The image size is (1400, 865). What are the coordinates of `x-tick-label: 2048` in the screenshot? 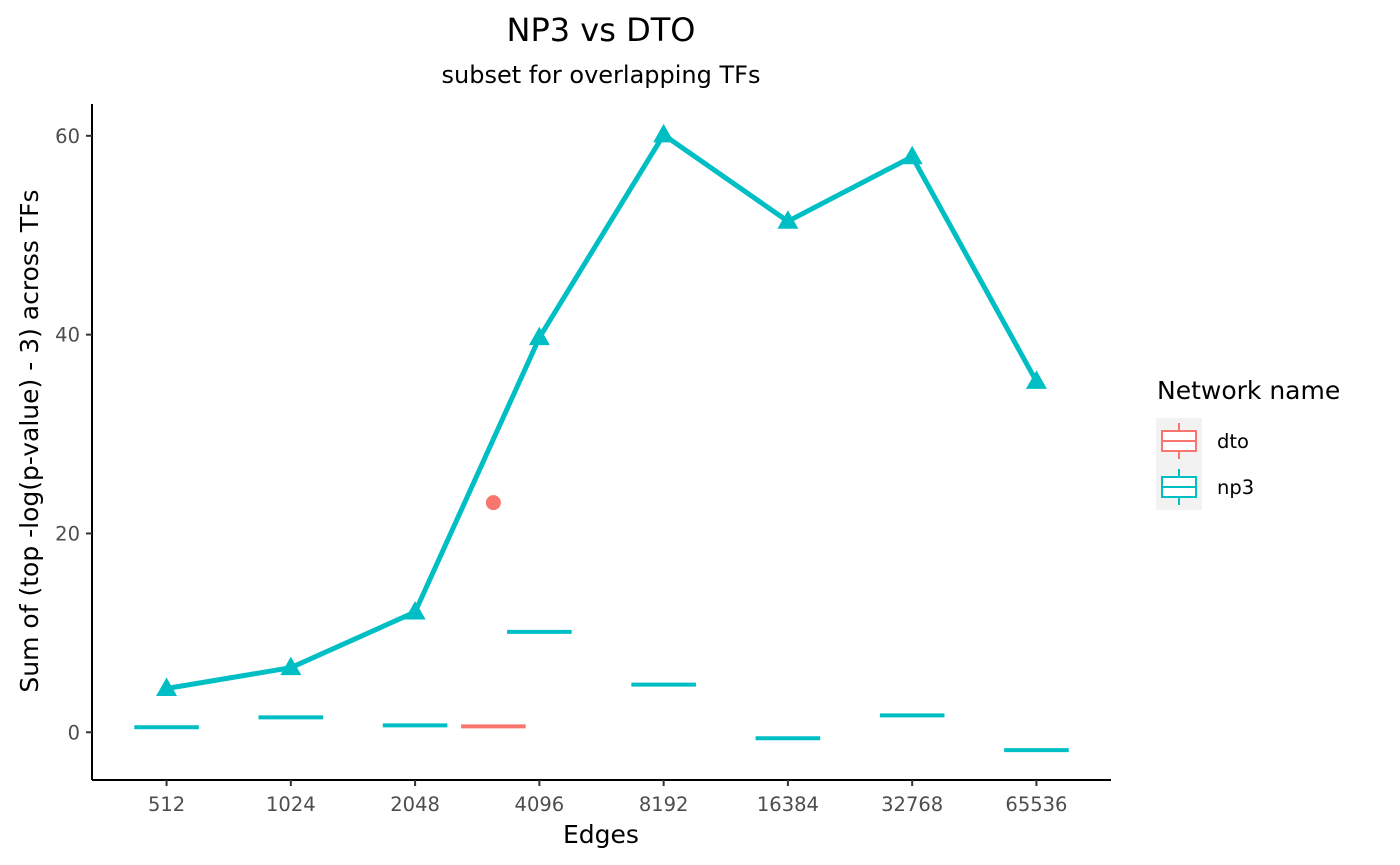 It's located at (415, 804).